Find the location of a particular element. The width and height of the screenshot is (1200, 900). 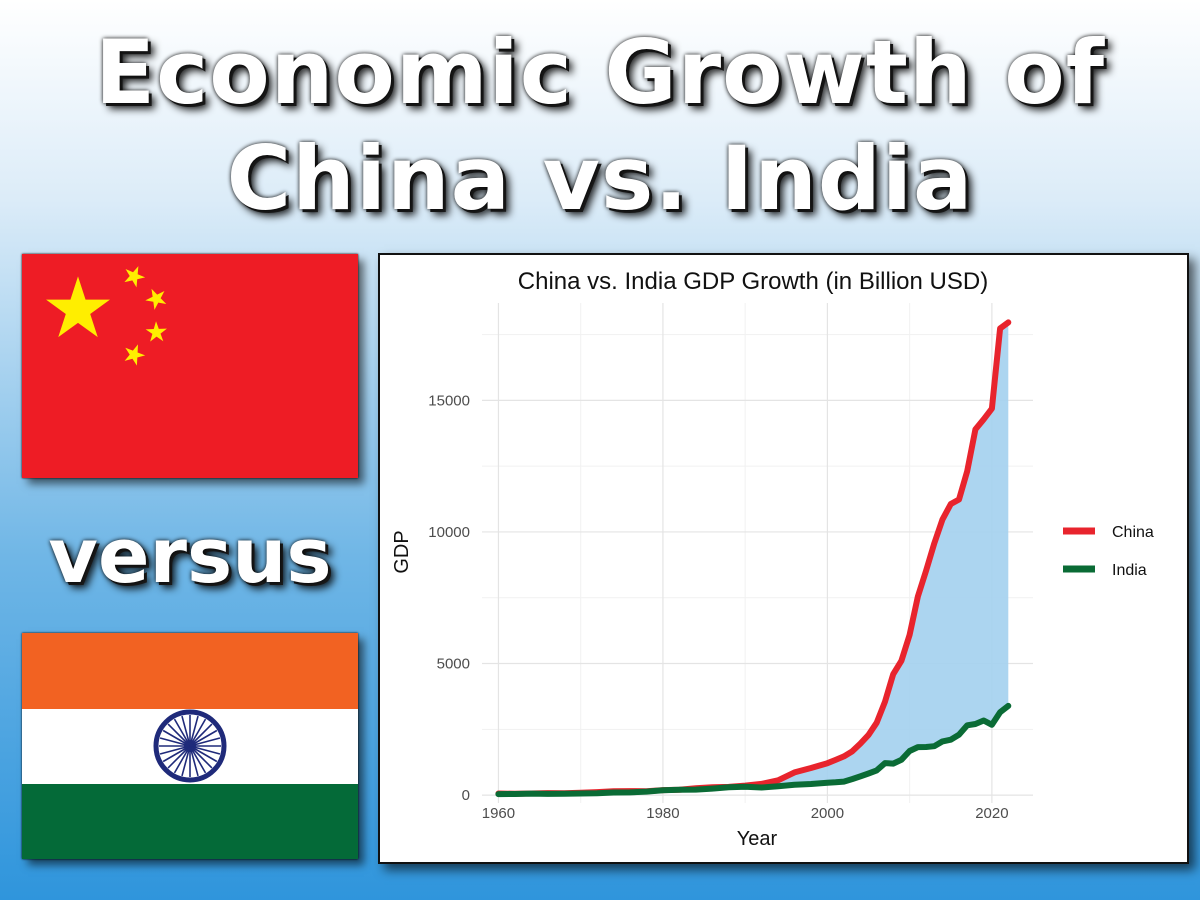

x-tick-label: 1960 is located at coordinates (498, 813).